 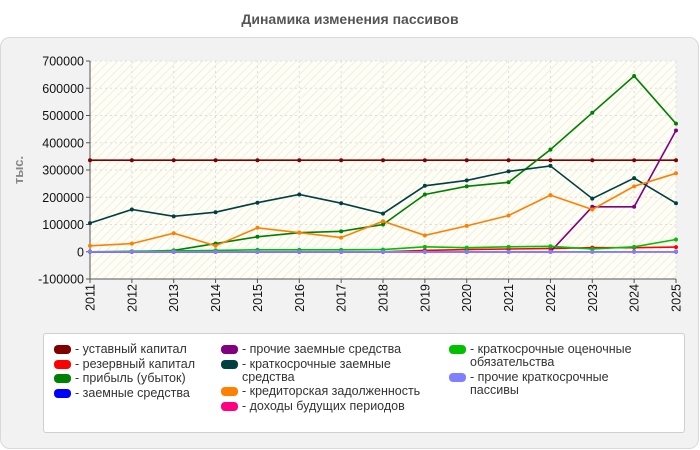 I want to click on x-tick-label: 2020, so click(x=467, y=298).